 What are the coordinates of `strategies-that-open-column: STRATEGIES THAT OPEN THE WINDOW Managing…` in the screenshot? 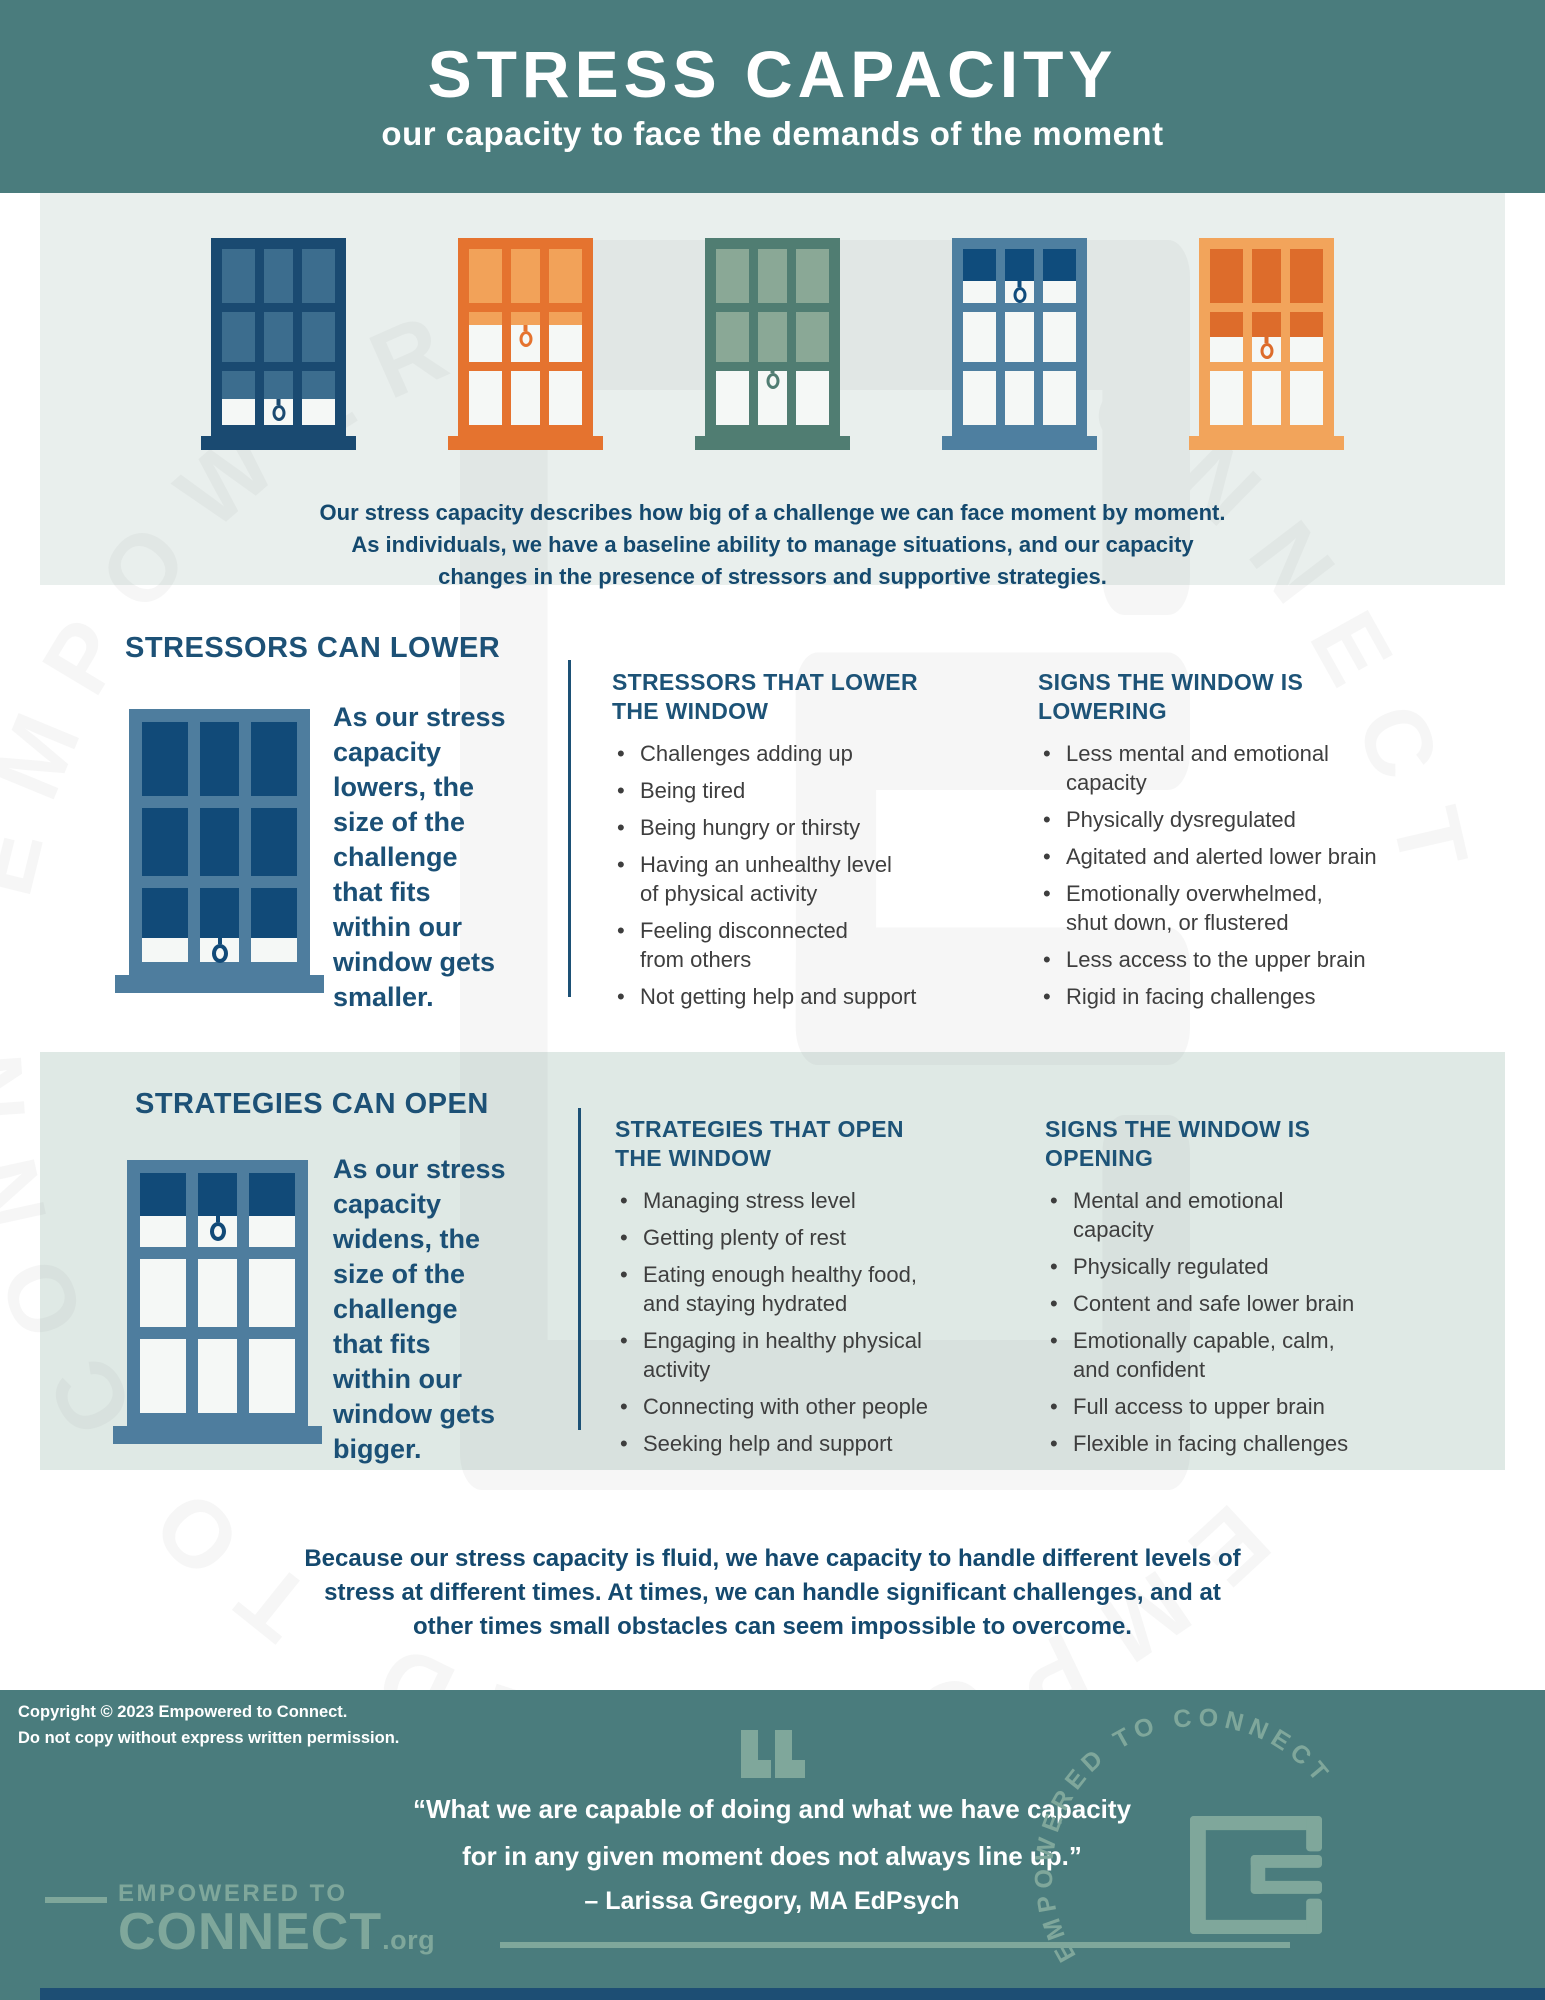 It's located at (820, 1290).